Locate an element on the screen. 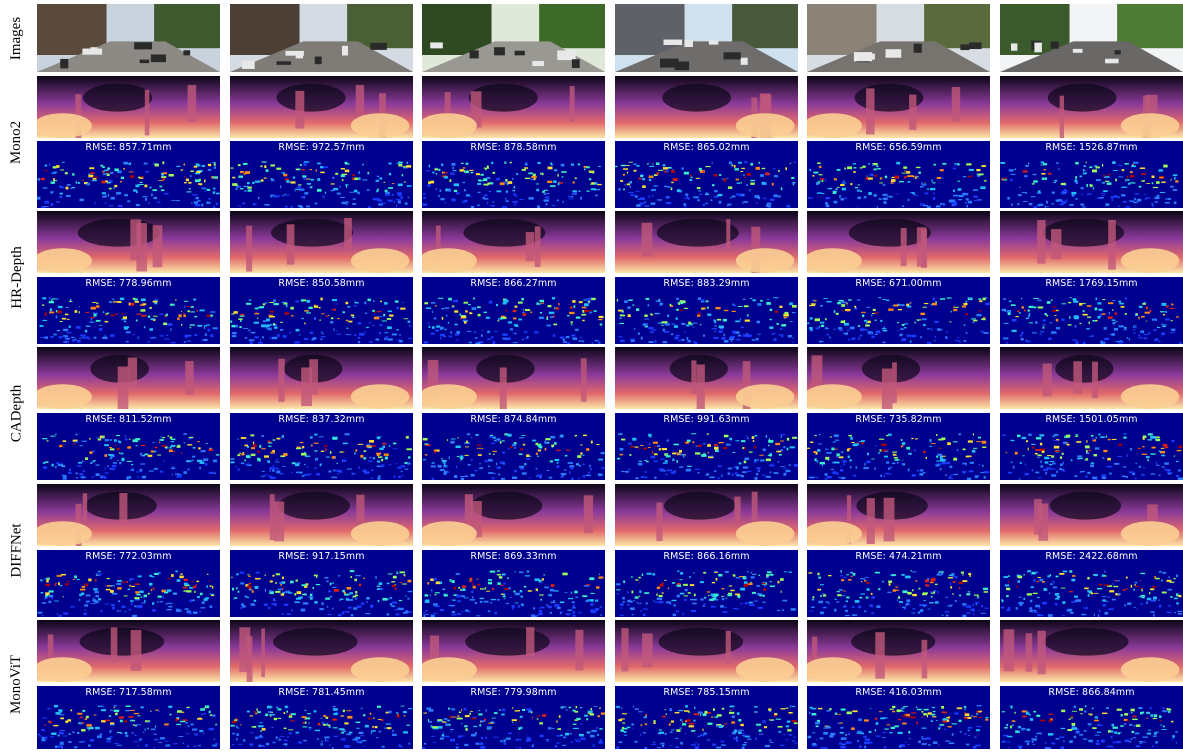  rmse-label: RMSE: 883.29mm is located at coordinates (706, 283).